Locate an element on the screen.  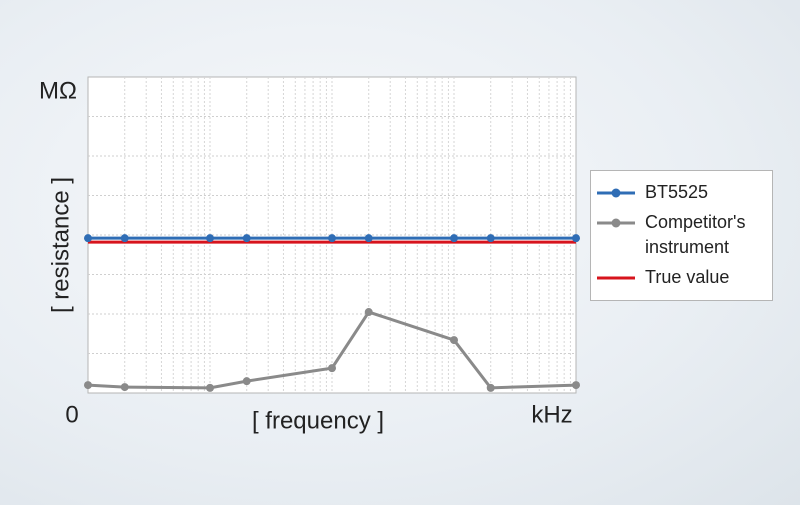
legend-label: Competitor's instrument is located at coordinates (695, 234).